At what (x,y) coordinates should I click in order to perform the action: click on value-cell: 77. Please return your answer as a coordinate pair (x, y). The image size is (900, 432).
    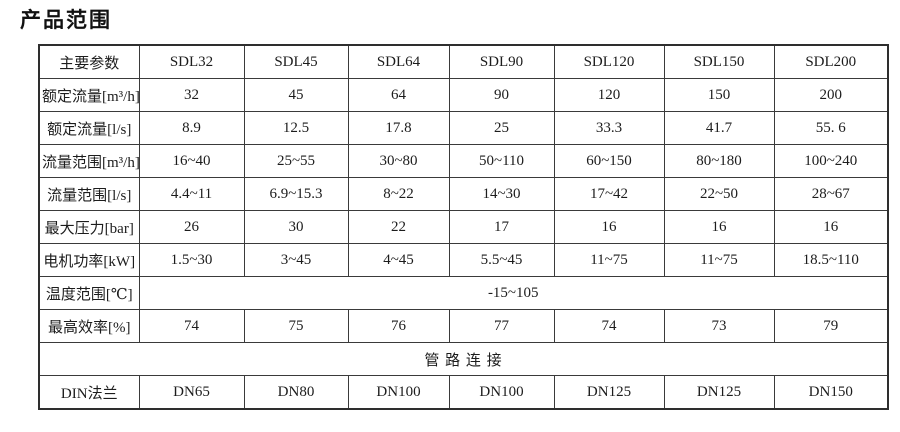
    Looking at the image, I should click on (501, 326).